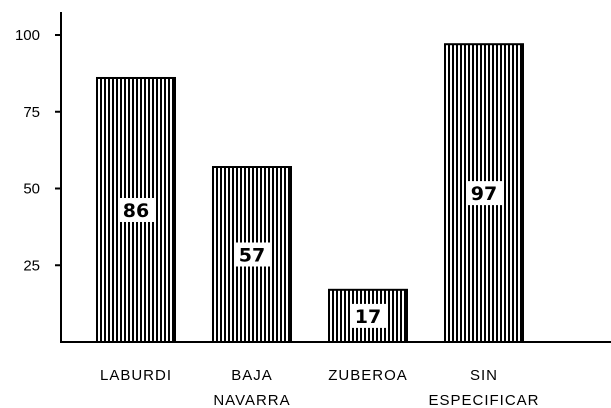 The height and width of the screenshot is (408, 611). Describe the element at coordinates (31, 189) in the screenshot. I see `y-tick-label: 50` at that location.